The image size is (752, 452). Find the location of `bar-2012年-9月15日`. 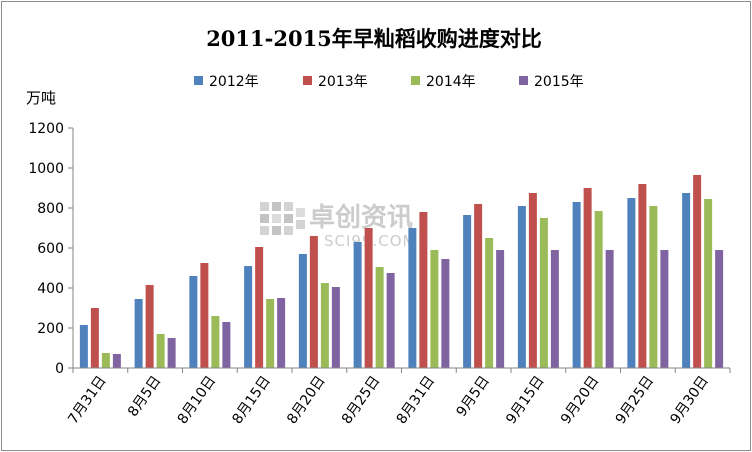

bar-2012年-9月15日 is located at coordinates (521, 287).